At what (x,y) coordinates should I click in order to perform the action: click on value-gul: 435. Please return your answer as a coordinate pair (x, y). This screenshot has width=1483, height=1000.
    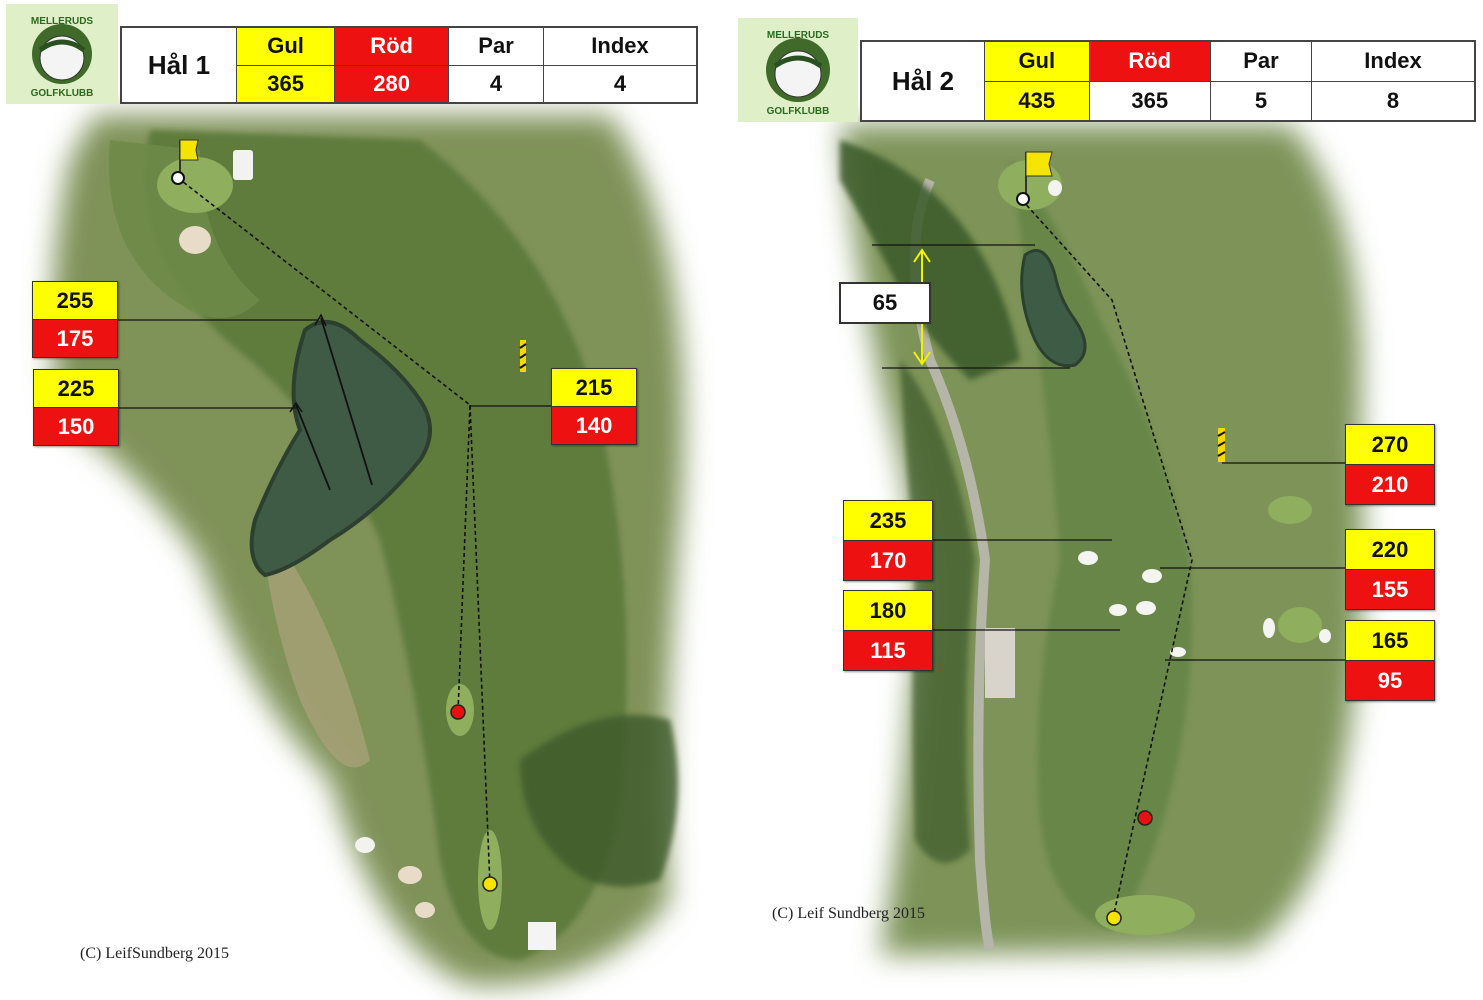
    Looking at the image, I should click on (1037, 101).